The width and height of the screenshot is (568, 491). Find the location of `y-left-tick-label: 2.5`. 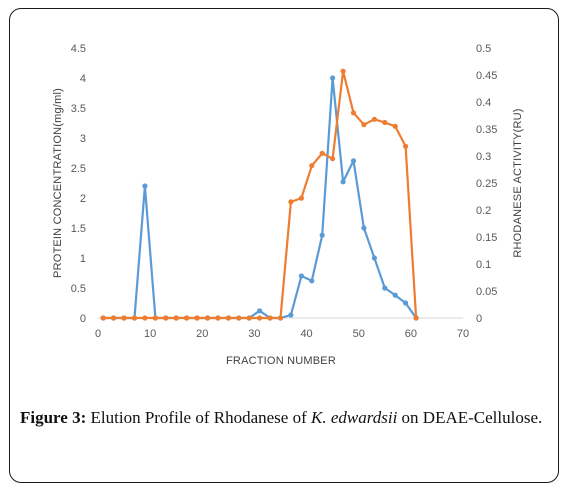

y-left-tick-label: 2.5 is located at coordinates (78, 169).